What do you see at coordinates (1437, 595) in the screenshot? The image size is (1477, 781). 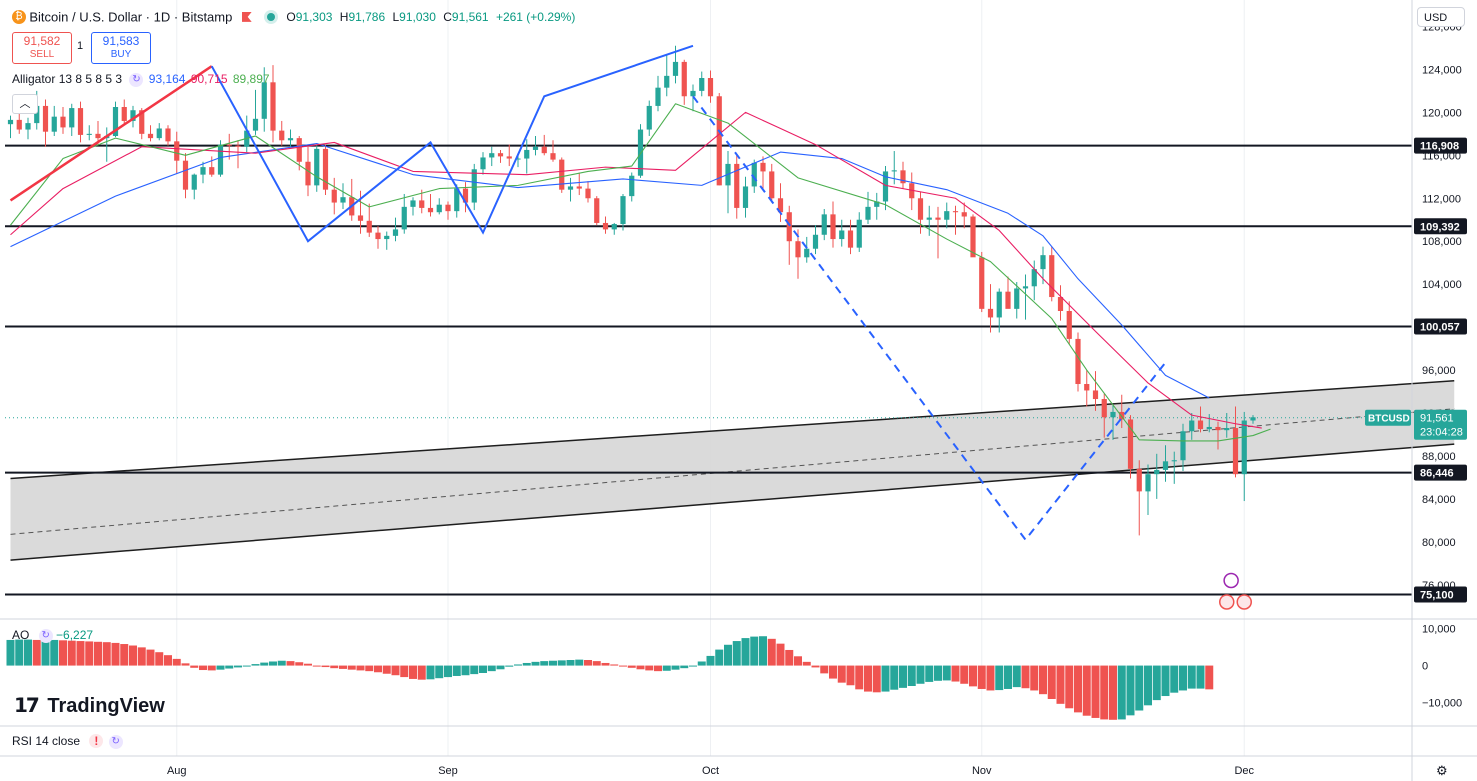 I see `level-price-label: 75,100` at bounding box center [1437, 595].